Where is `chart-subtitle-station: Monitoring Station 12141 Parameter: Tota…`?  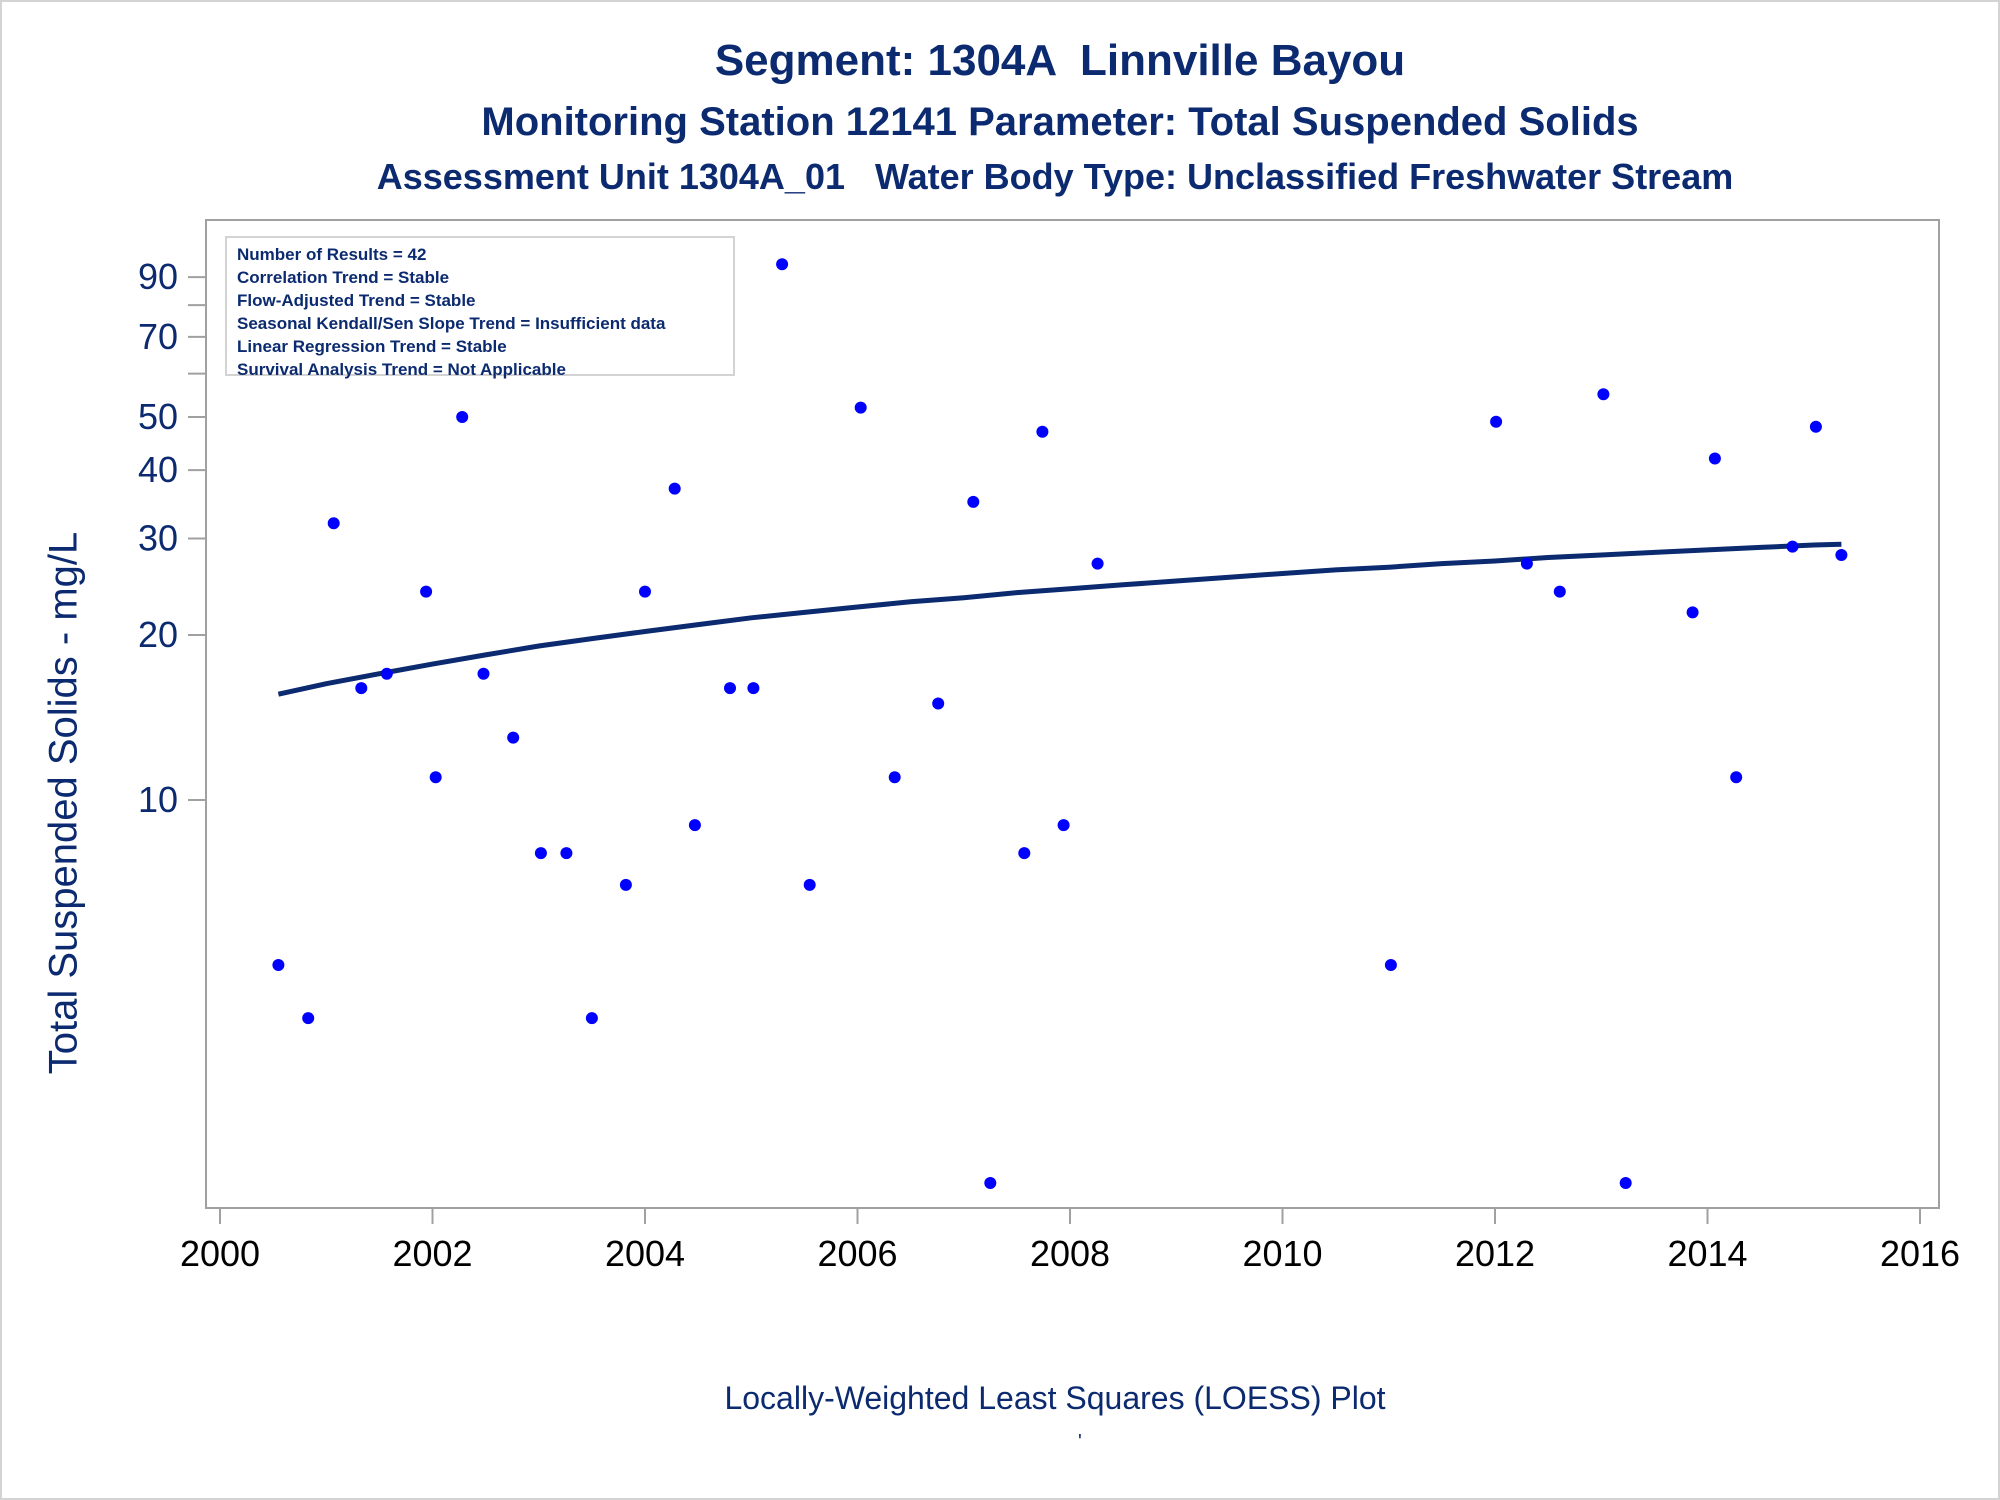 chart-subtitle-station: Monitoring Station 12141 Parameter: Tota… is located at coordinates (1060, 122).